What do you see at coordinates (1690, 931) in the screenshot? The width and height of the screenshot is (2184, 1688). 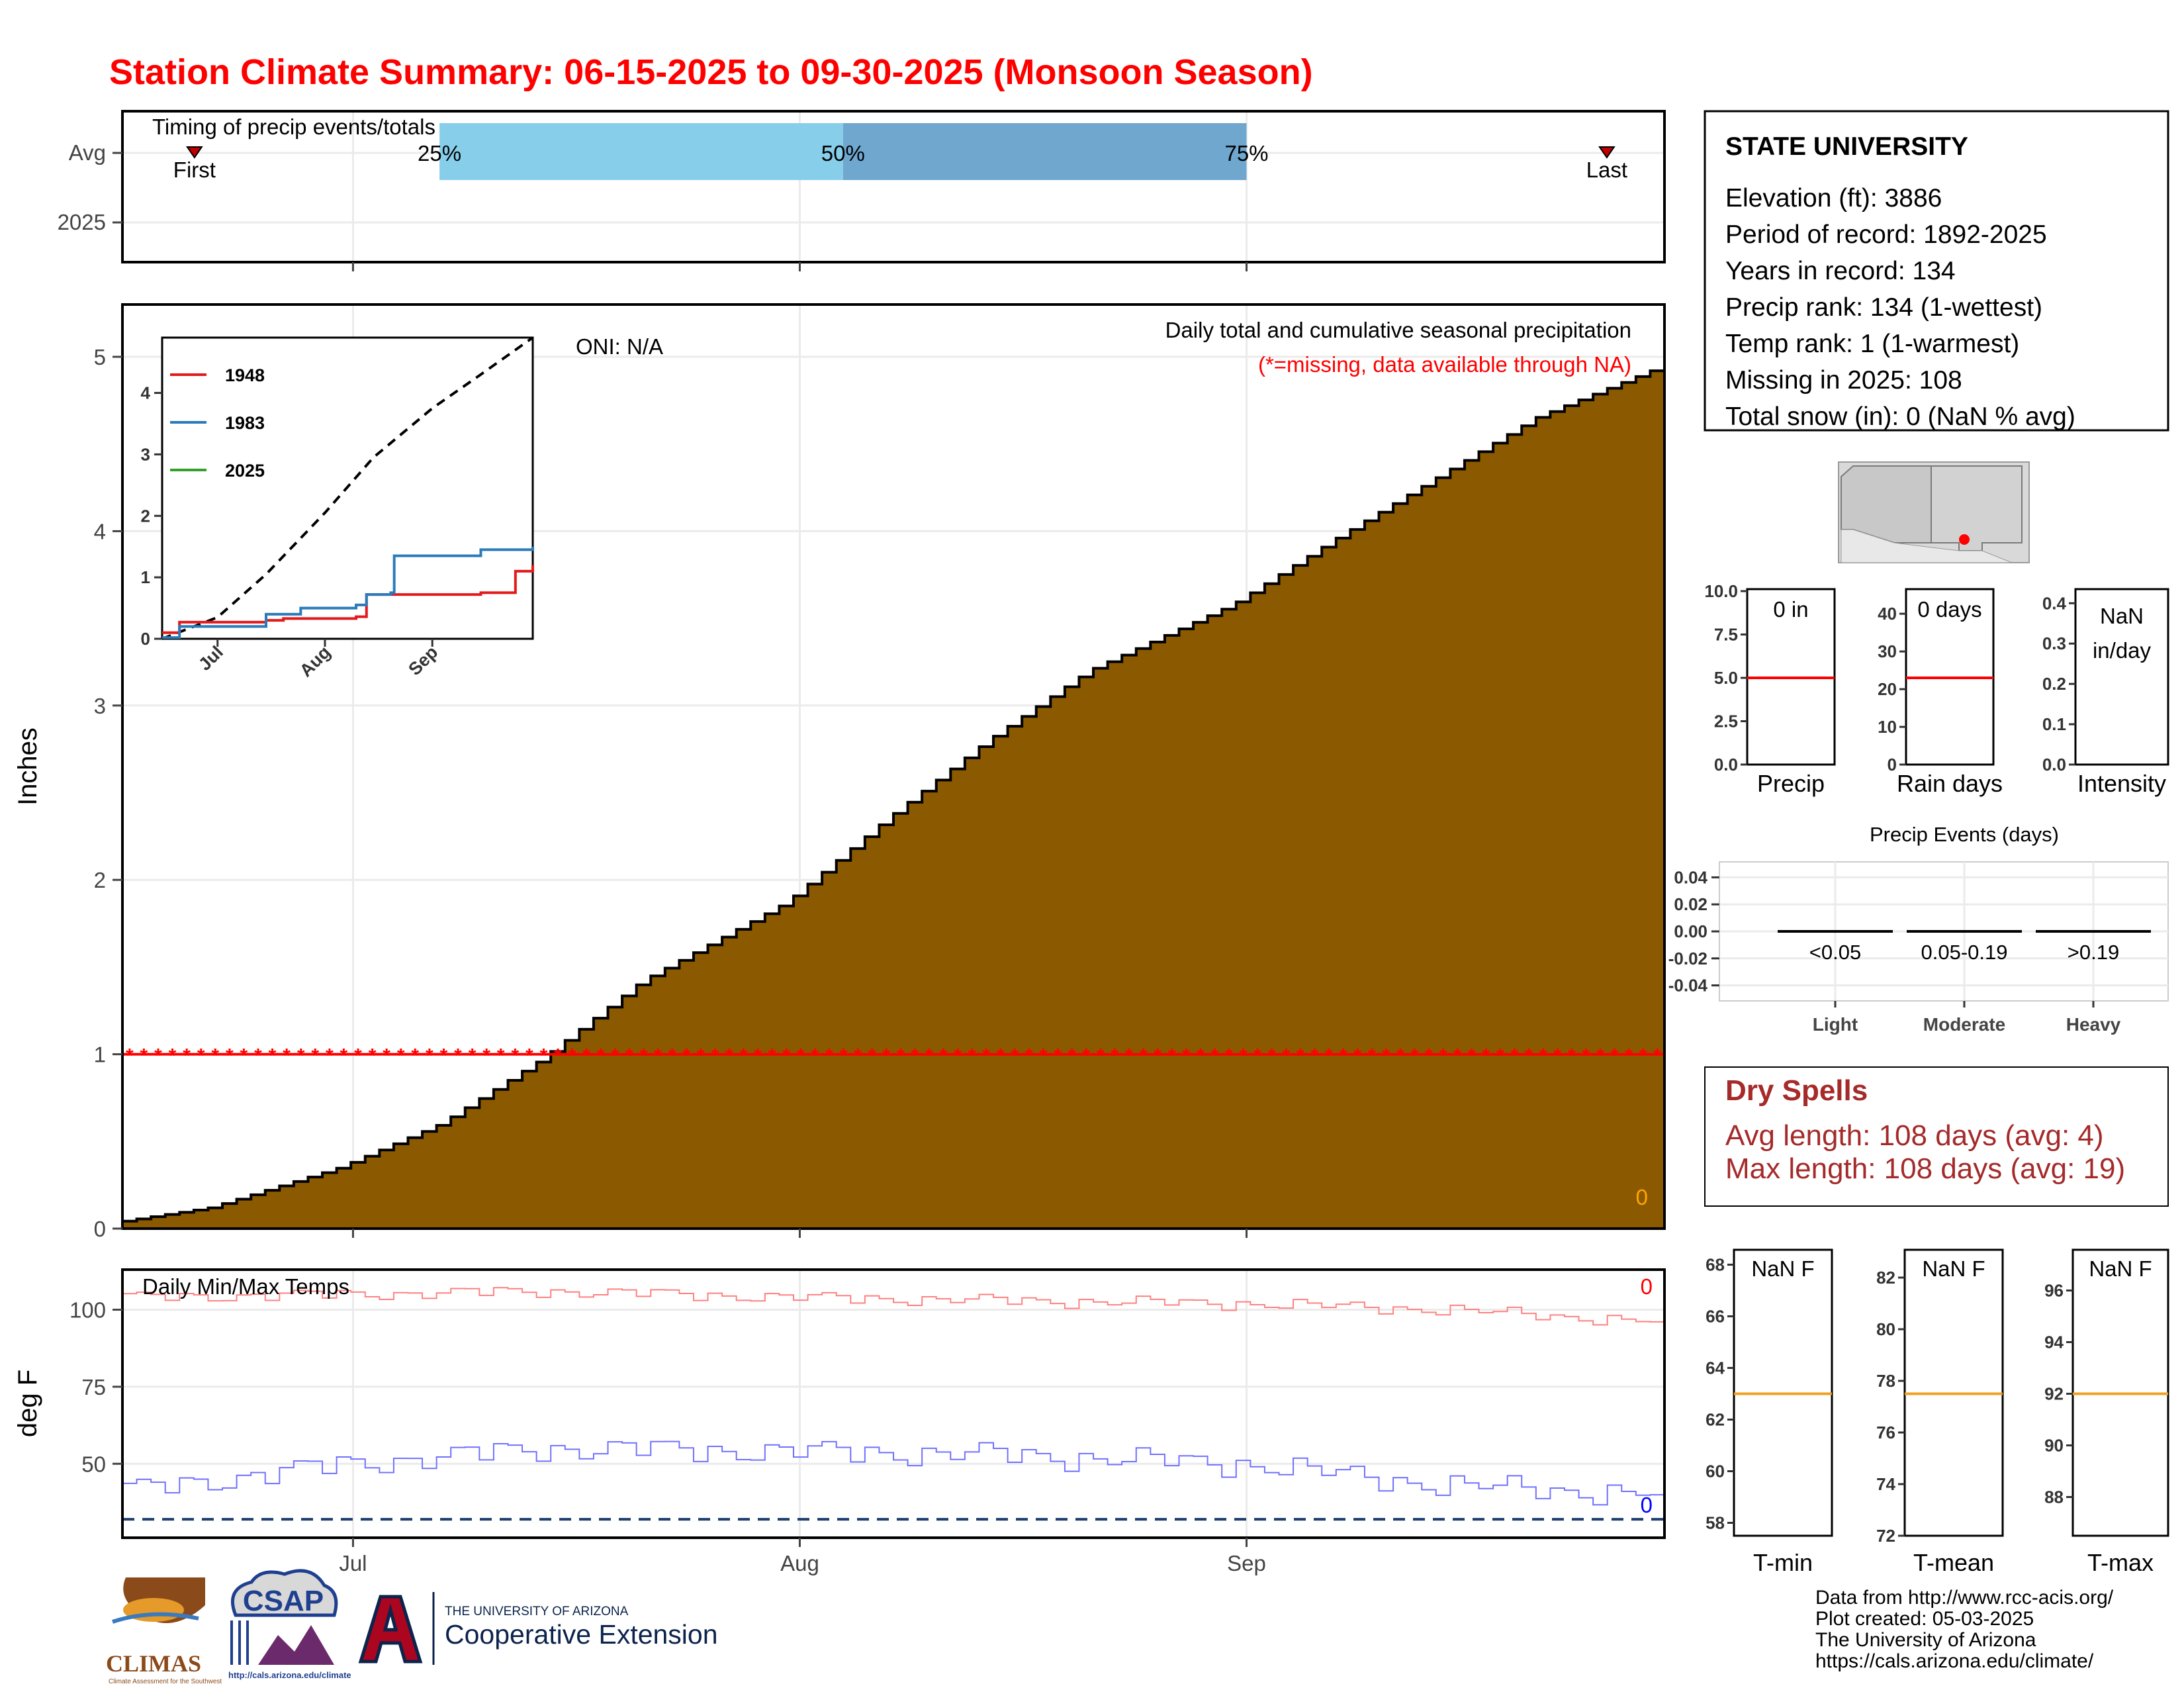 I see `precip-events-ytick-label: 0.00` at bounding box center [1690, 931].